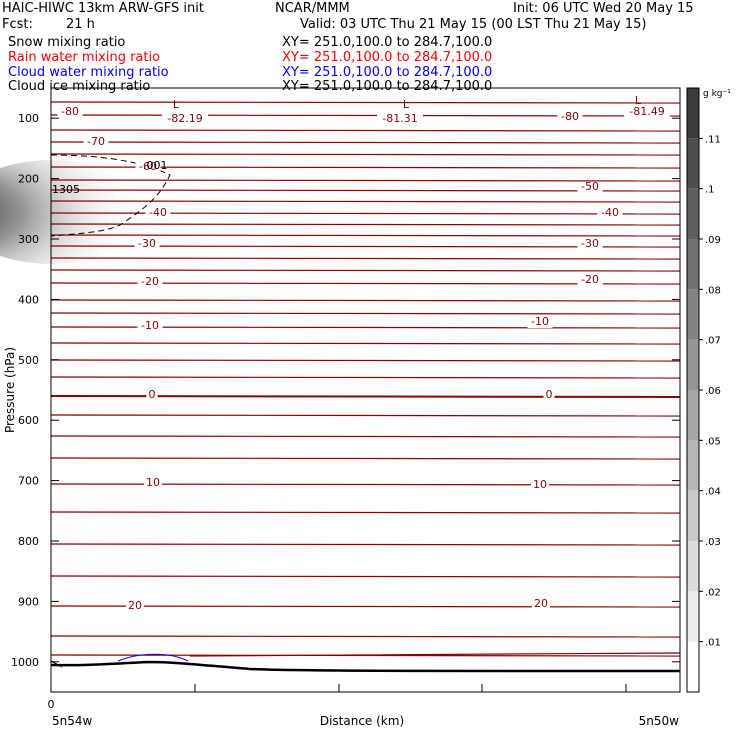  What do you see at coordinates (710, 190) in the screenshot?
I see `colorbar-label: .1` at bounding box center [710, 190].